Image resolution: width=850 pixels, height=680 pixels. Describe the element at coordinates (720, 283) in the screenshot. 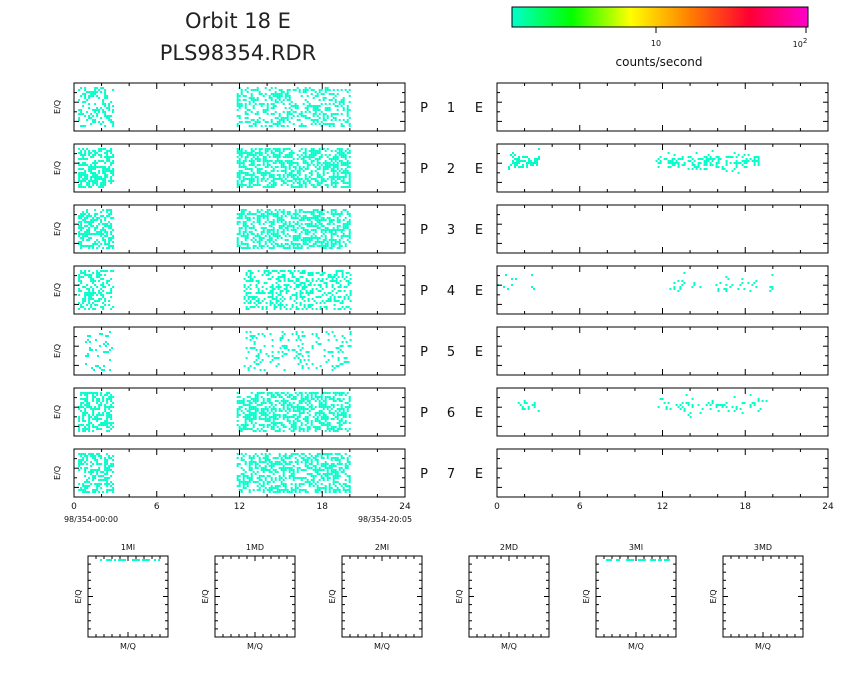

I see `right-panel-4-count-cell` at that location.